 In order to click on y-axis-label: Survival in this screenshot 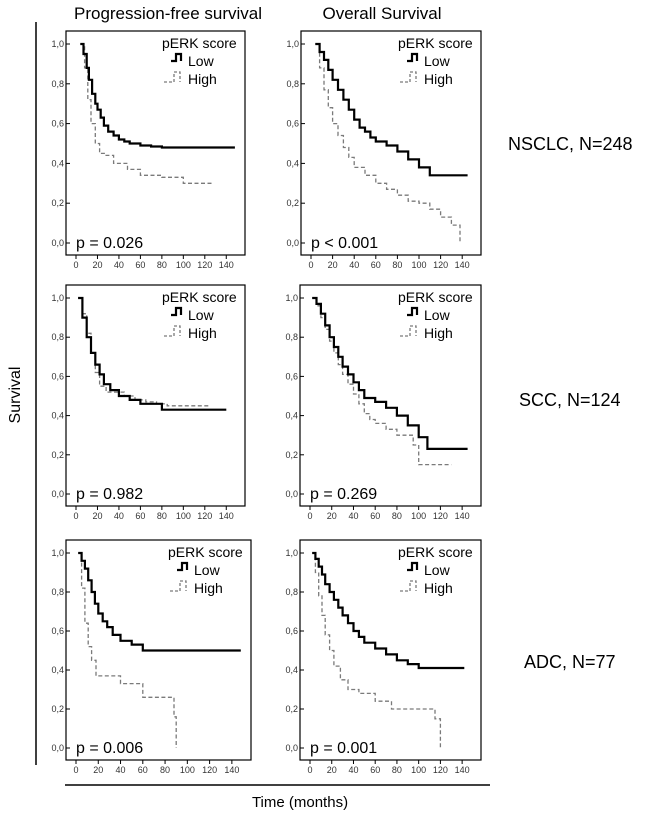, I will do `click(15, 395)`.